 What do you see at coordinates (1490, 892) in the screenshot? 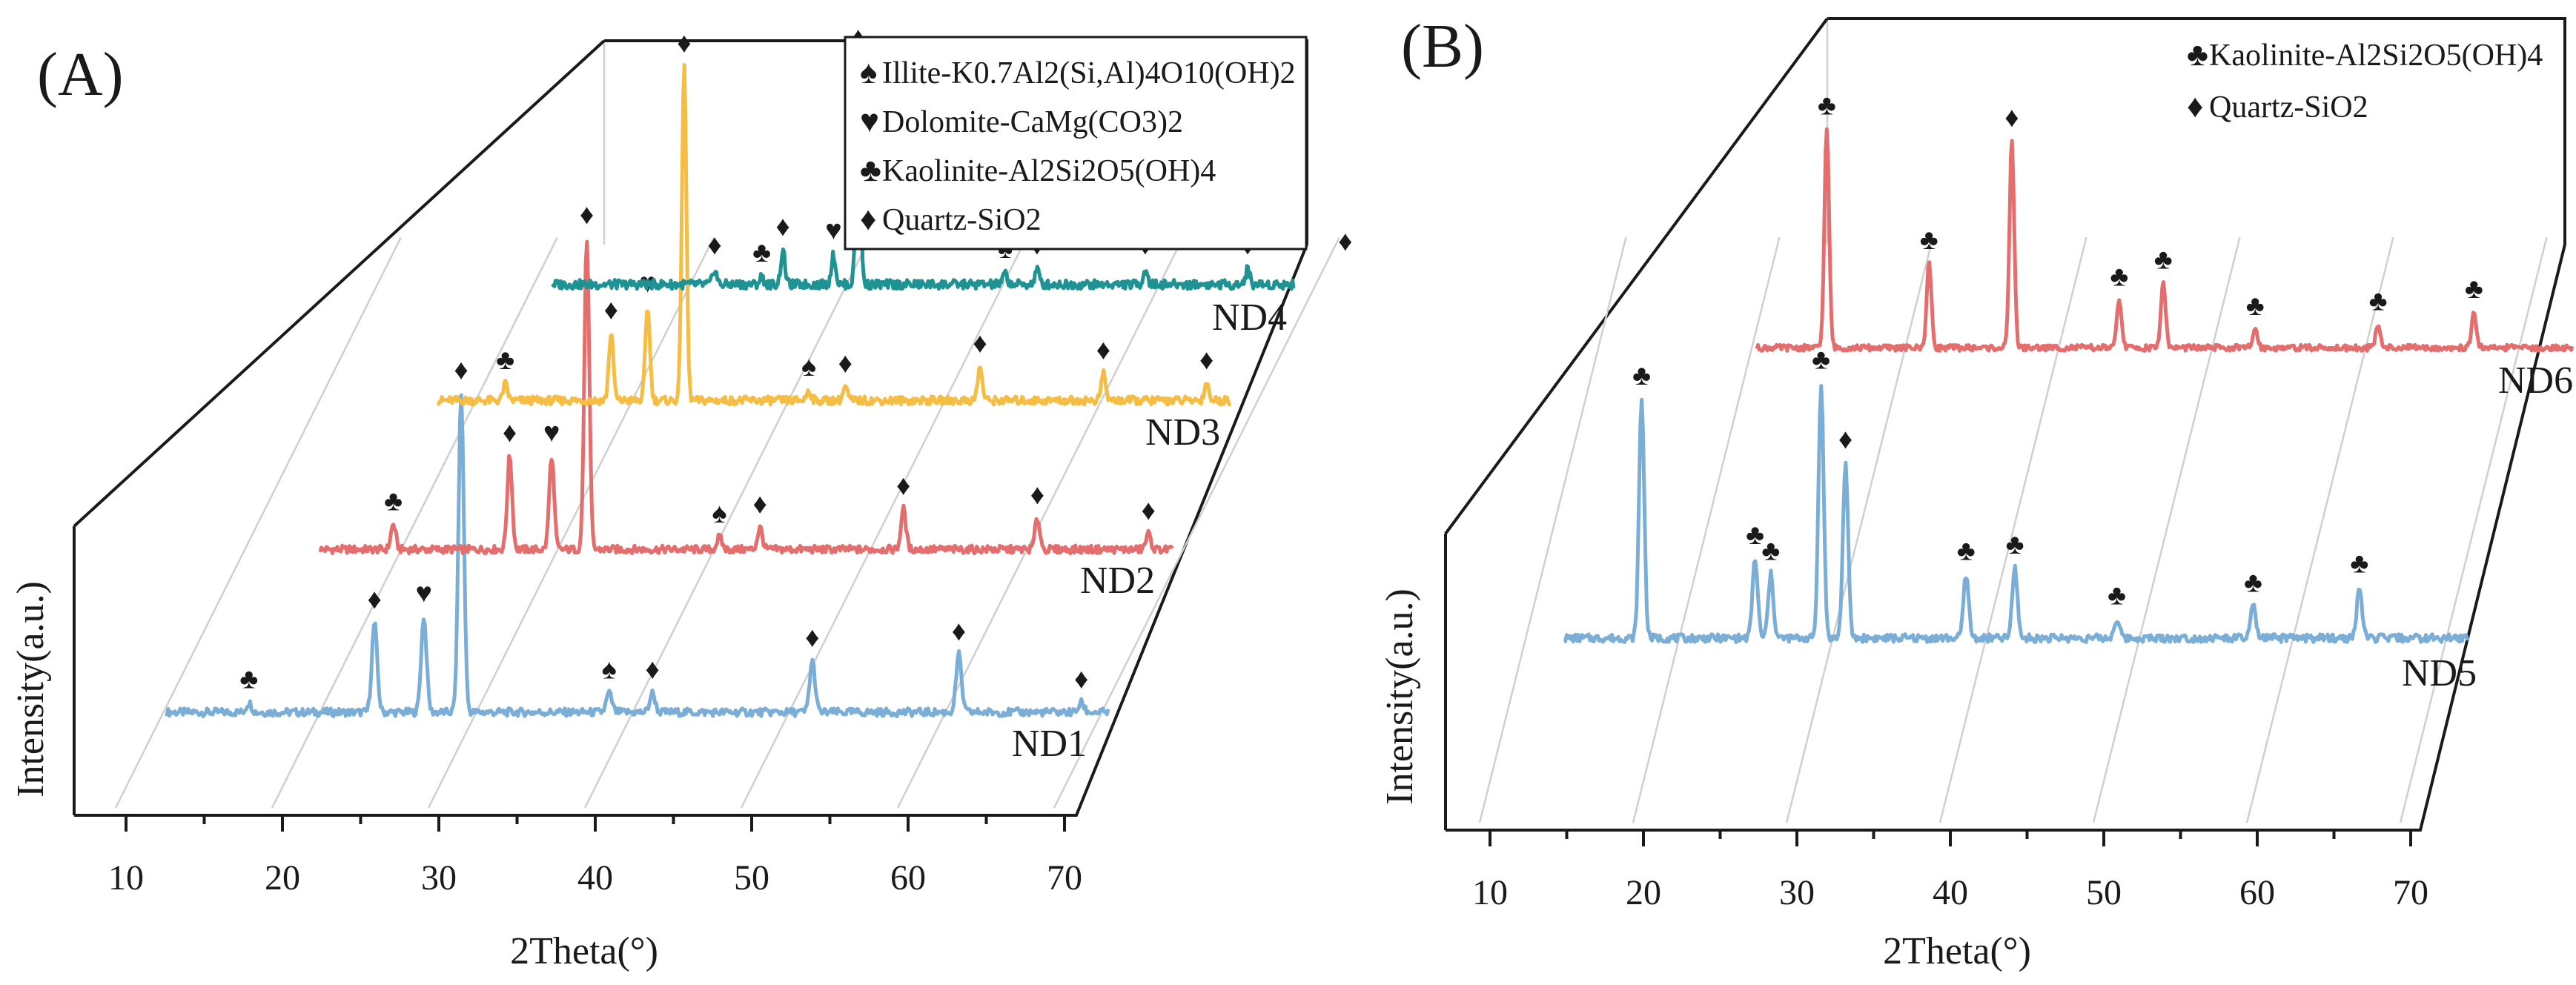
I see `panel-b-xtick-label: 10` at bounding box center [1490, 892].